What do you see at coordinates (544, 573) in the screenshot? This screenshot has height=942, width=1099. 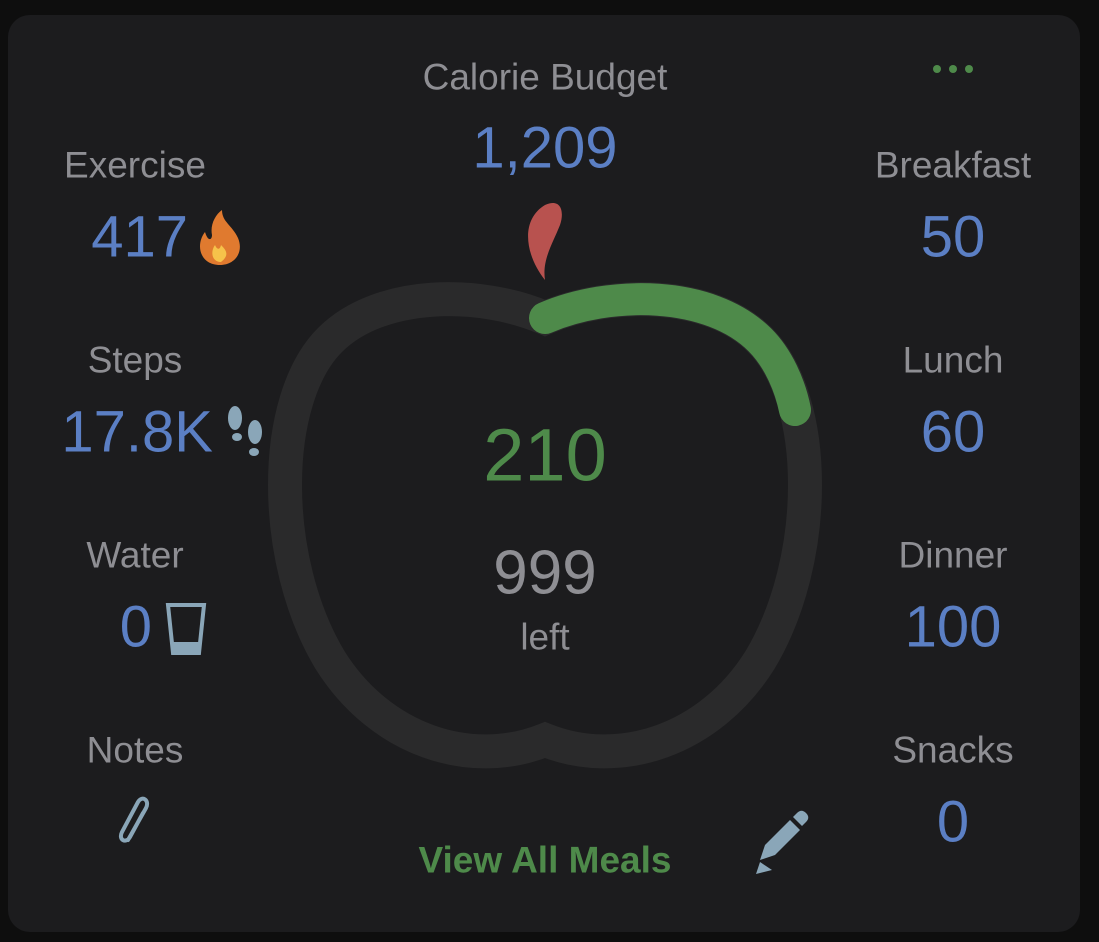 I see `remaining: 999` at bounding box center [544, 573].